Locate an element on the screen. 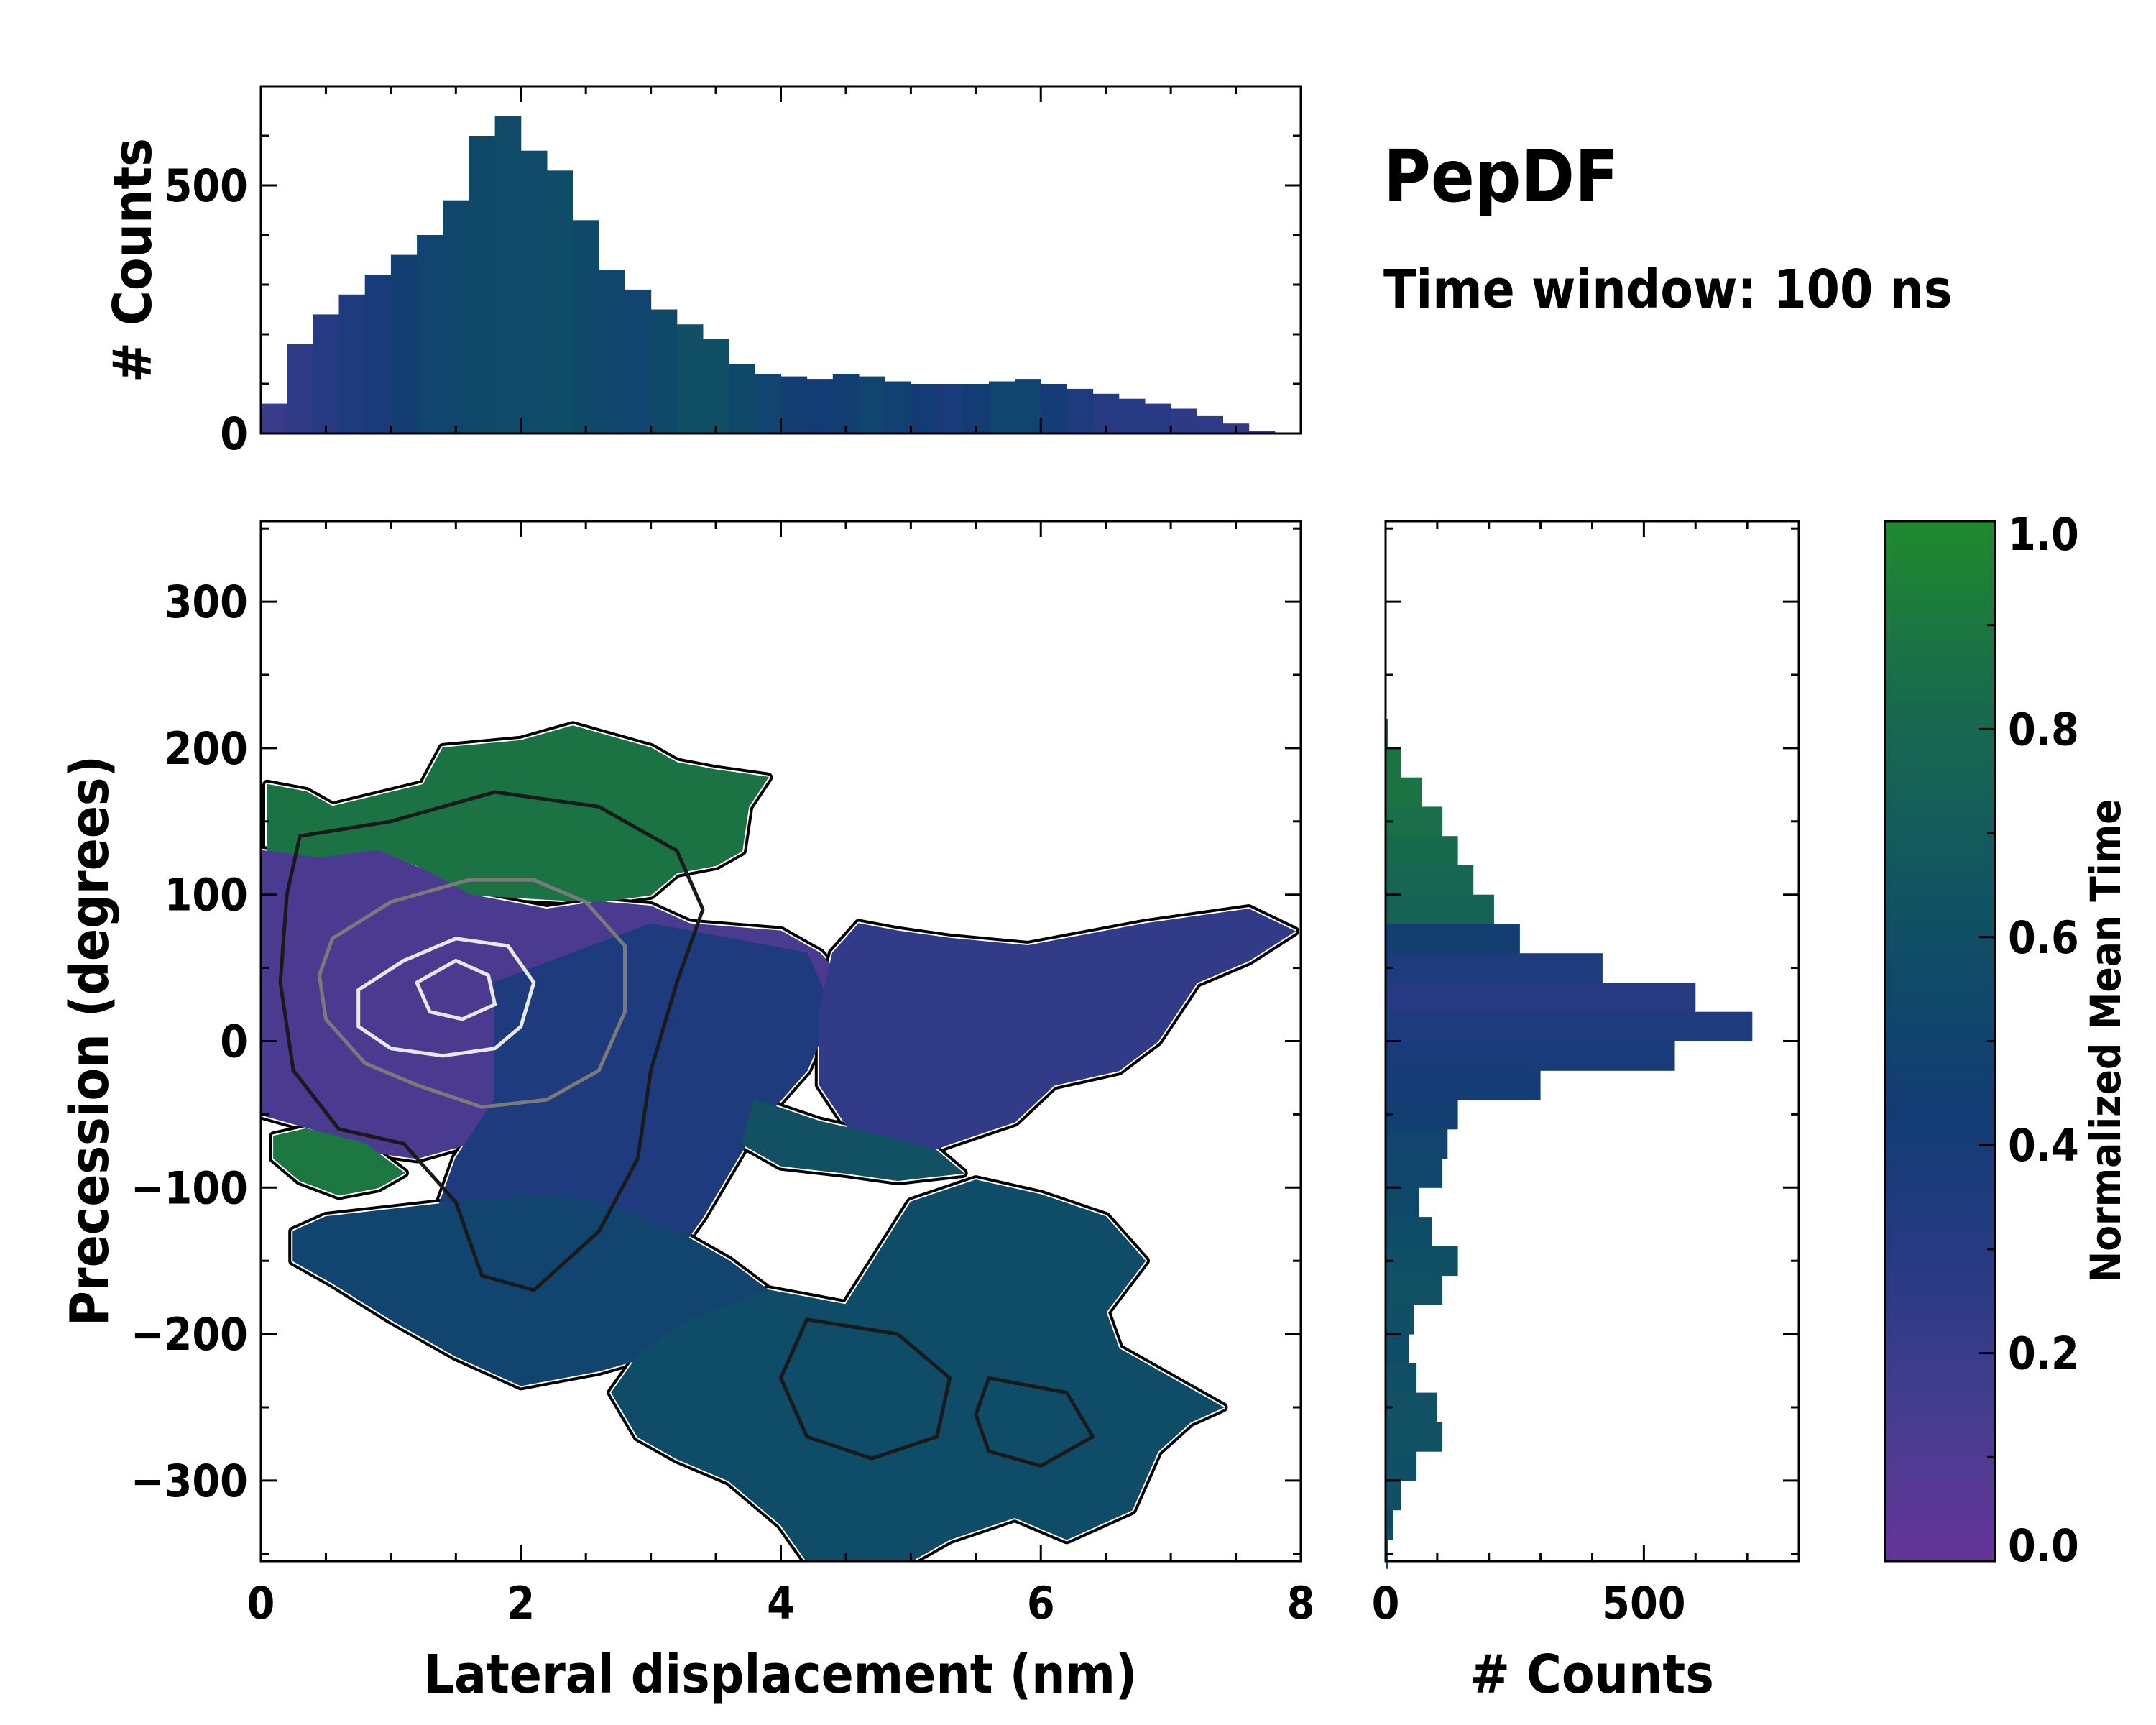 The width and height of the screenshot is (2156, 1725). main-xtick-label: 4 is located at coordinates (781, 1603).